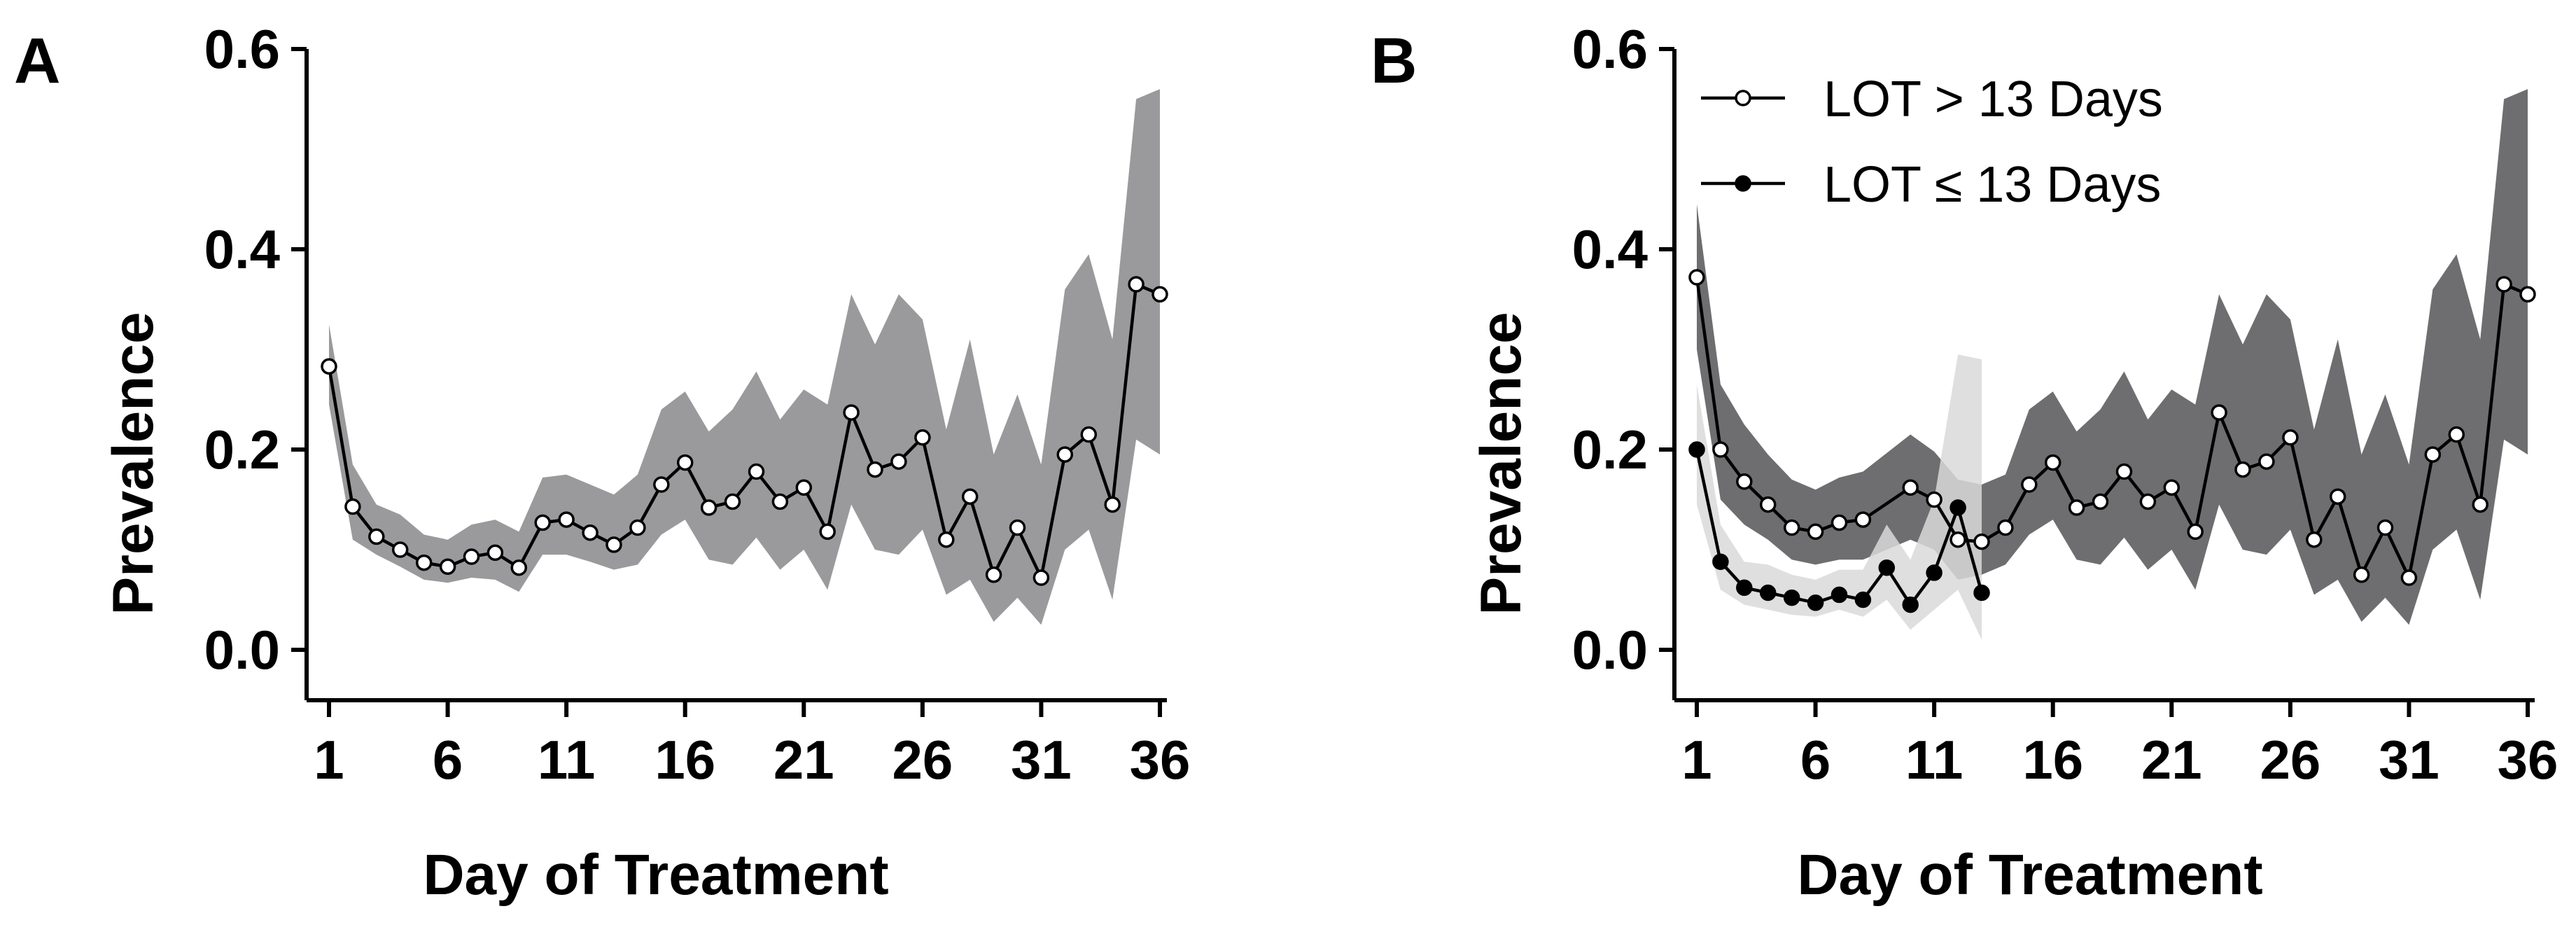 The width and height of the screenshot is (2576, 932). Describe the element at coordinates (1992, 185) in the screenshot. I see `legend-label-lot-le-13: LOT ≤ 13 Days` at that location.